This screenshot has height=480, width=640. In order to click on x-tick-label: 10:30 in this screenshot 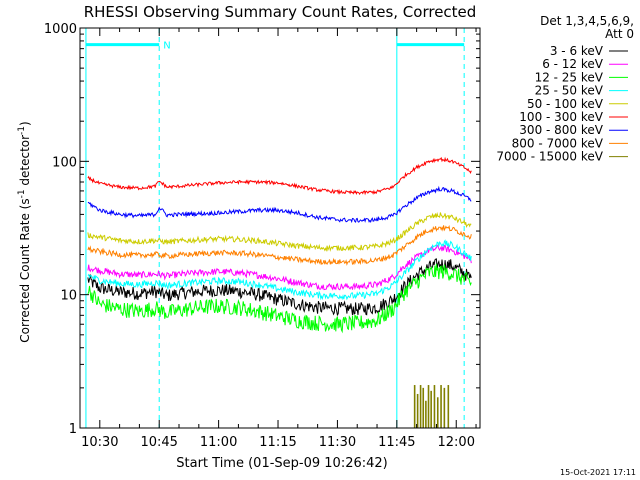, I will do `click(99, 442)`.